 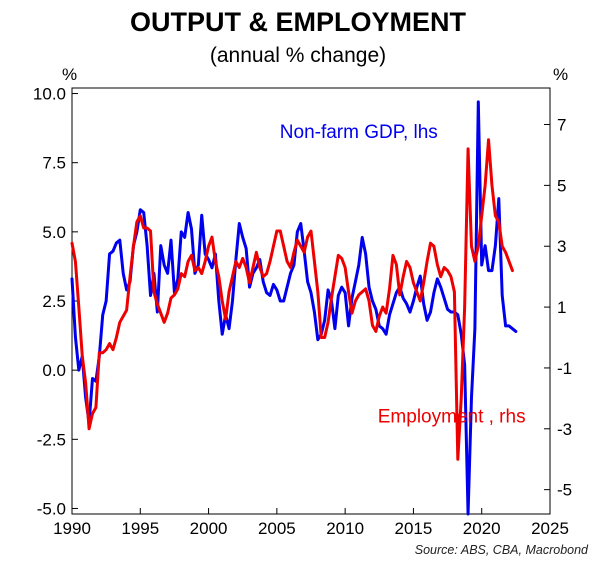 What do you see at coordinates (564, 368) in the screenshot?
I see `right-tick-label: -1` at bounding box center [564, 368].